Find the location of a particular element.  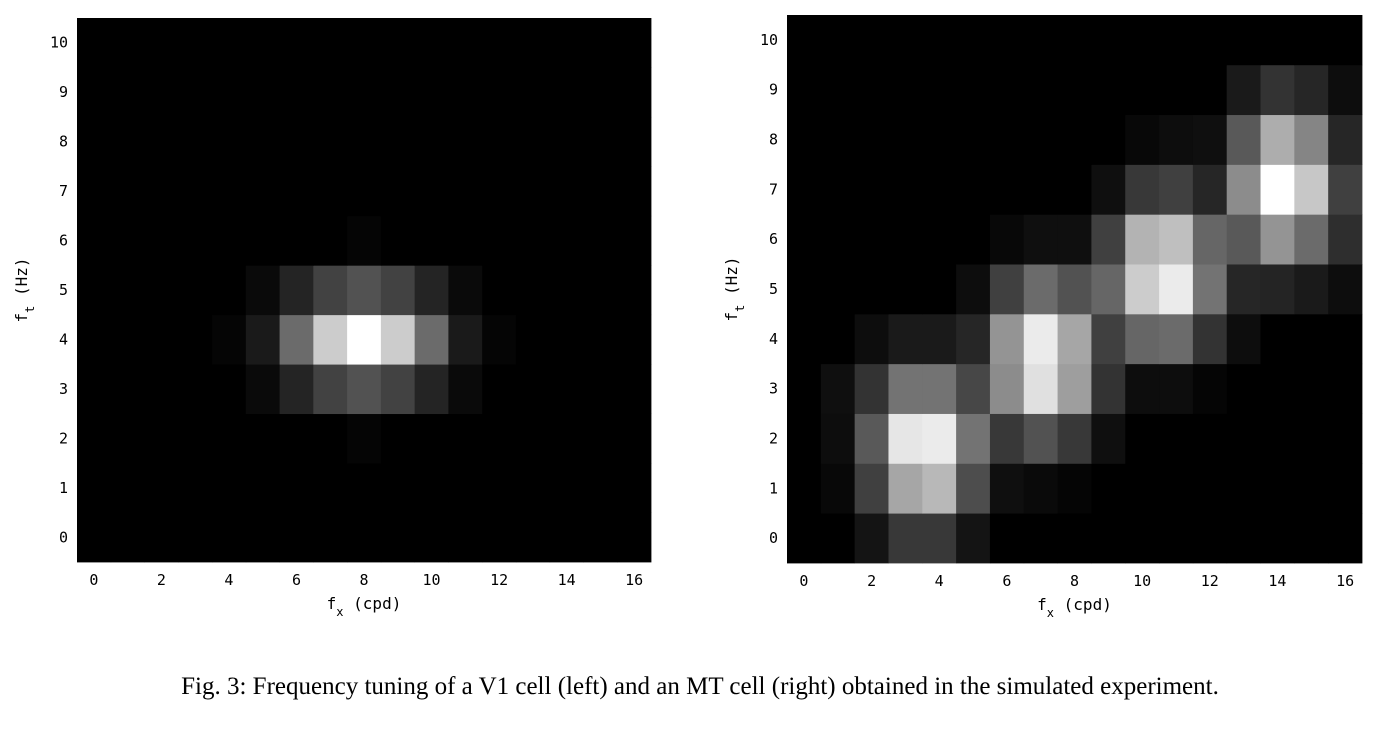

x-tick-label: 2 is located at coordinates (161, 580).